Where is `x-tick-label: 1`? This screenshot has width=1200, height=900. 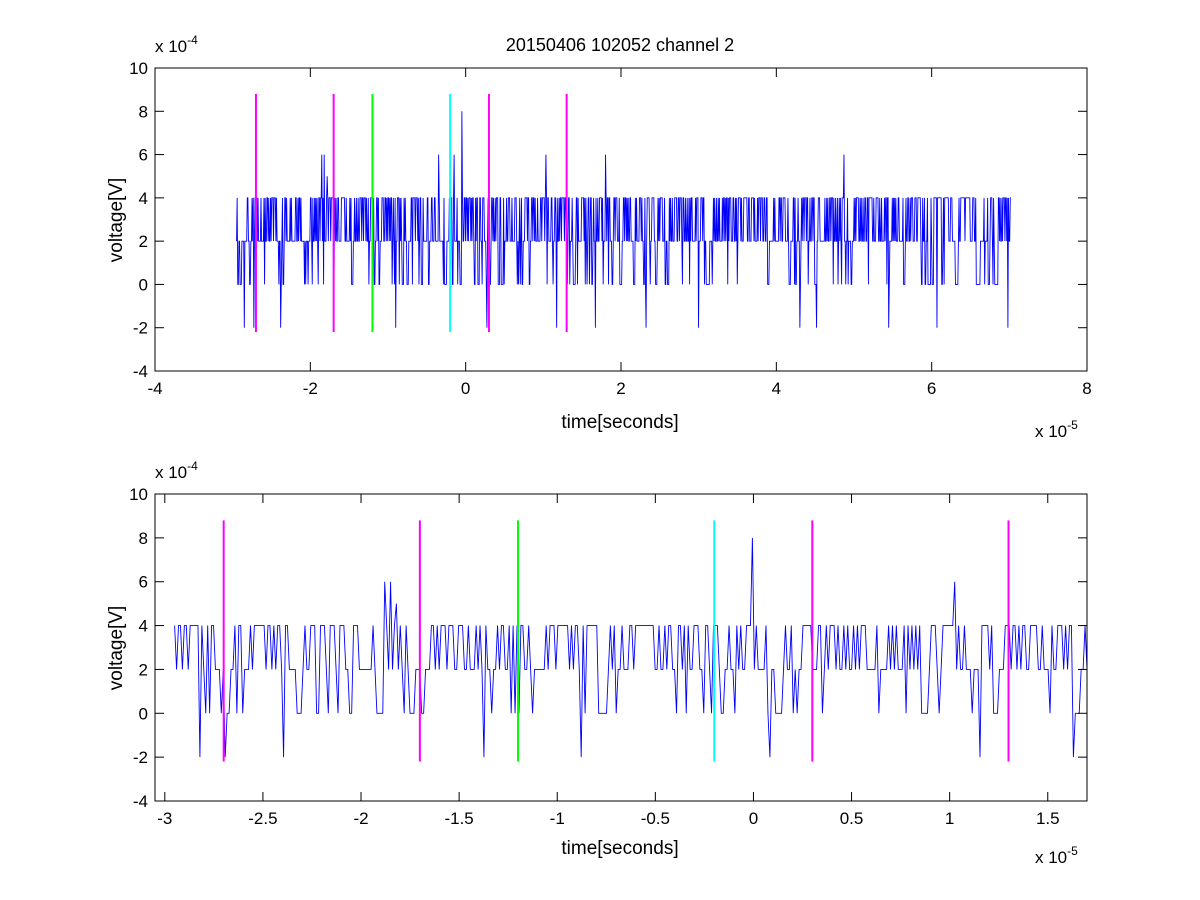 x-tick-label: 1 is located at coordinates (949, 818).